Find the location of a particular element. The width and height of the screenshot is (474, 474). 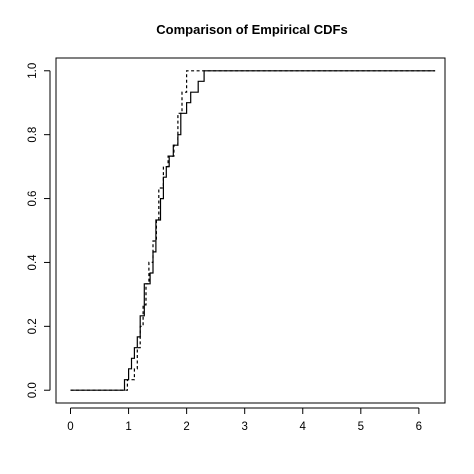

y-axis: 0.0 0.2 0.4 0.6 0.8 1.0 is located at coordinates (39, 230).